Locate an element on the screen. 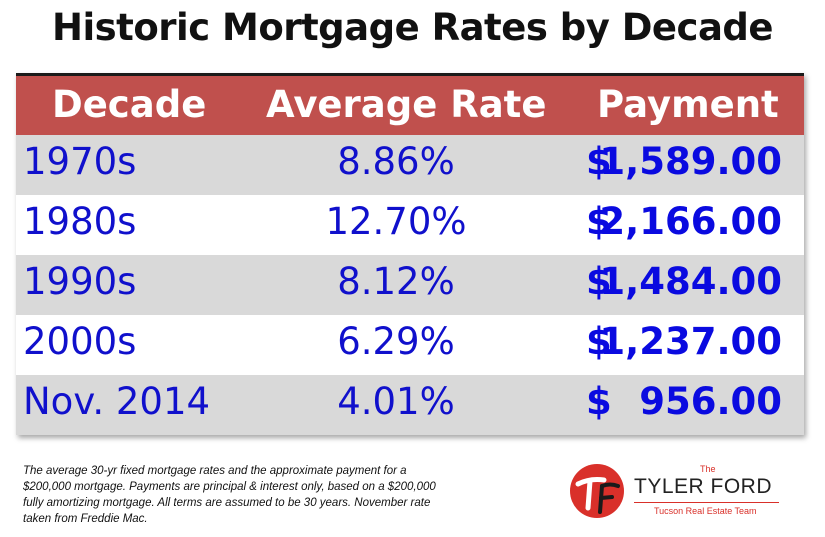 This screenshot has width=825, height=537. payment-cell: 1,237.00 is located at coordinates (690, 341).